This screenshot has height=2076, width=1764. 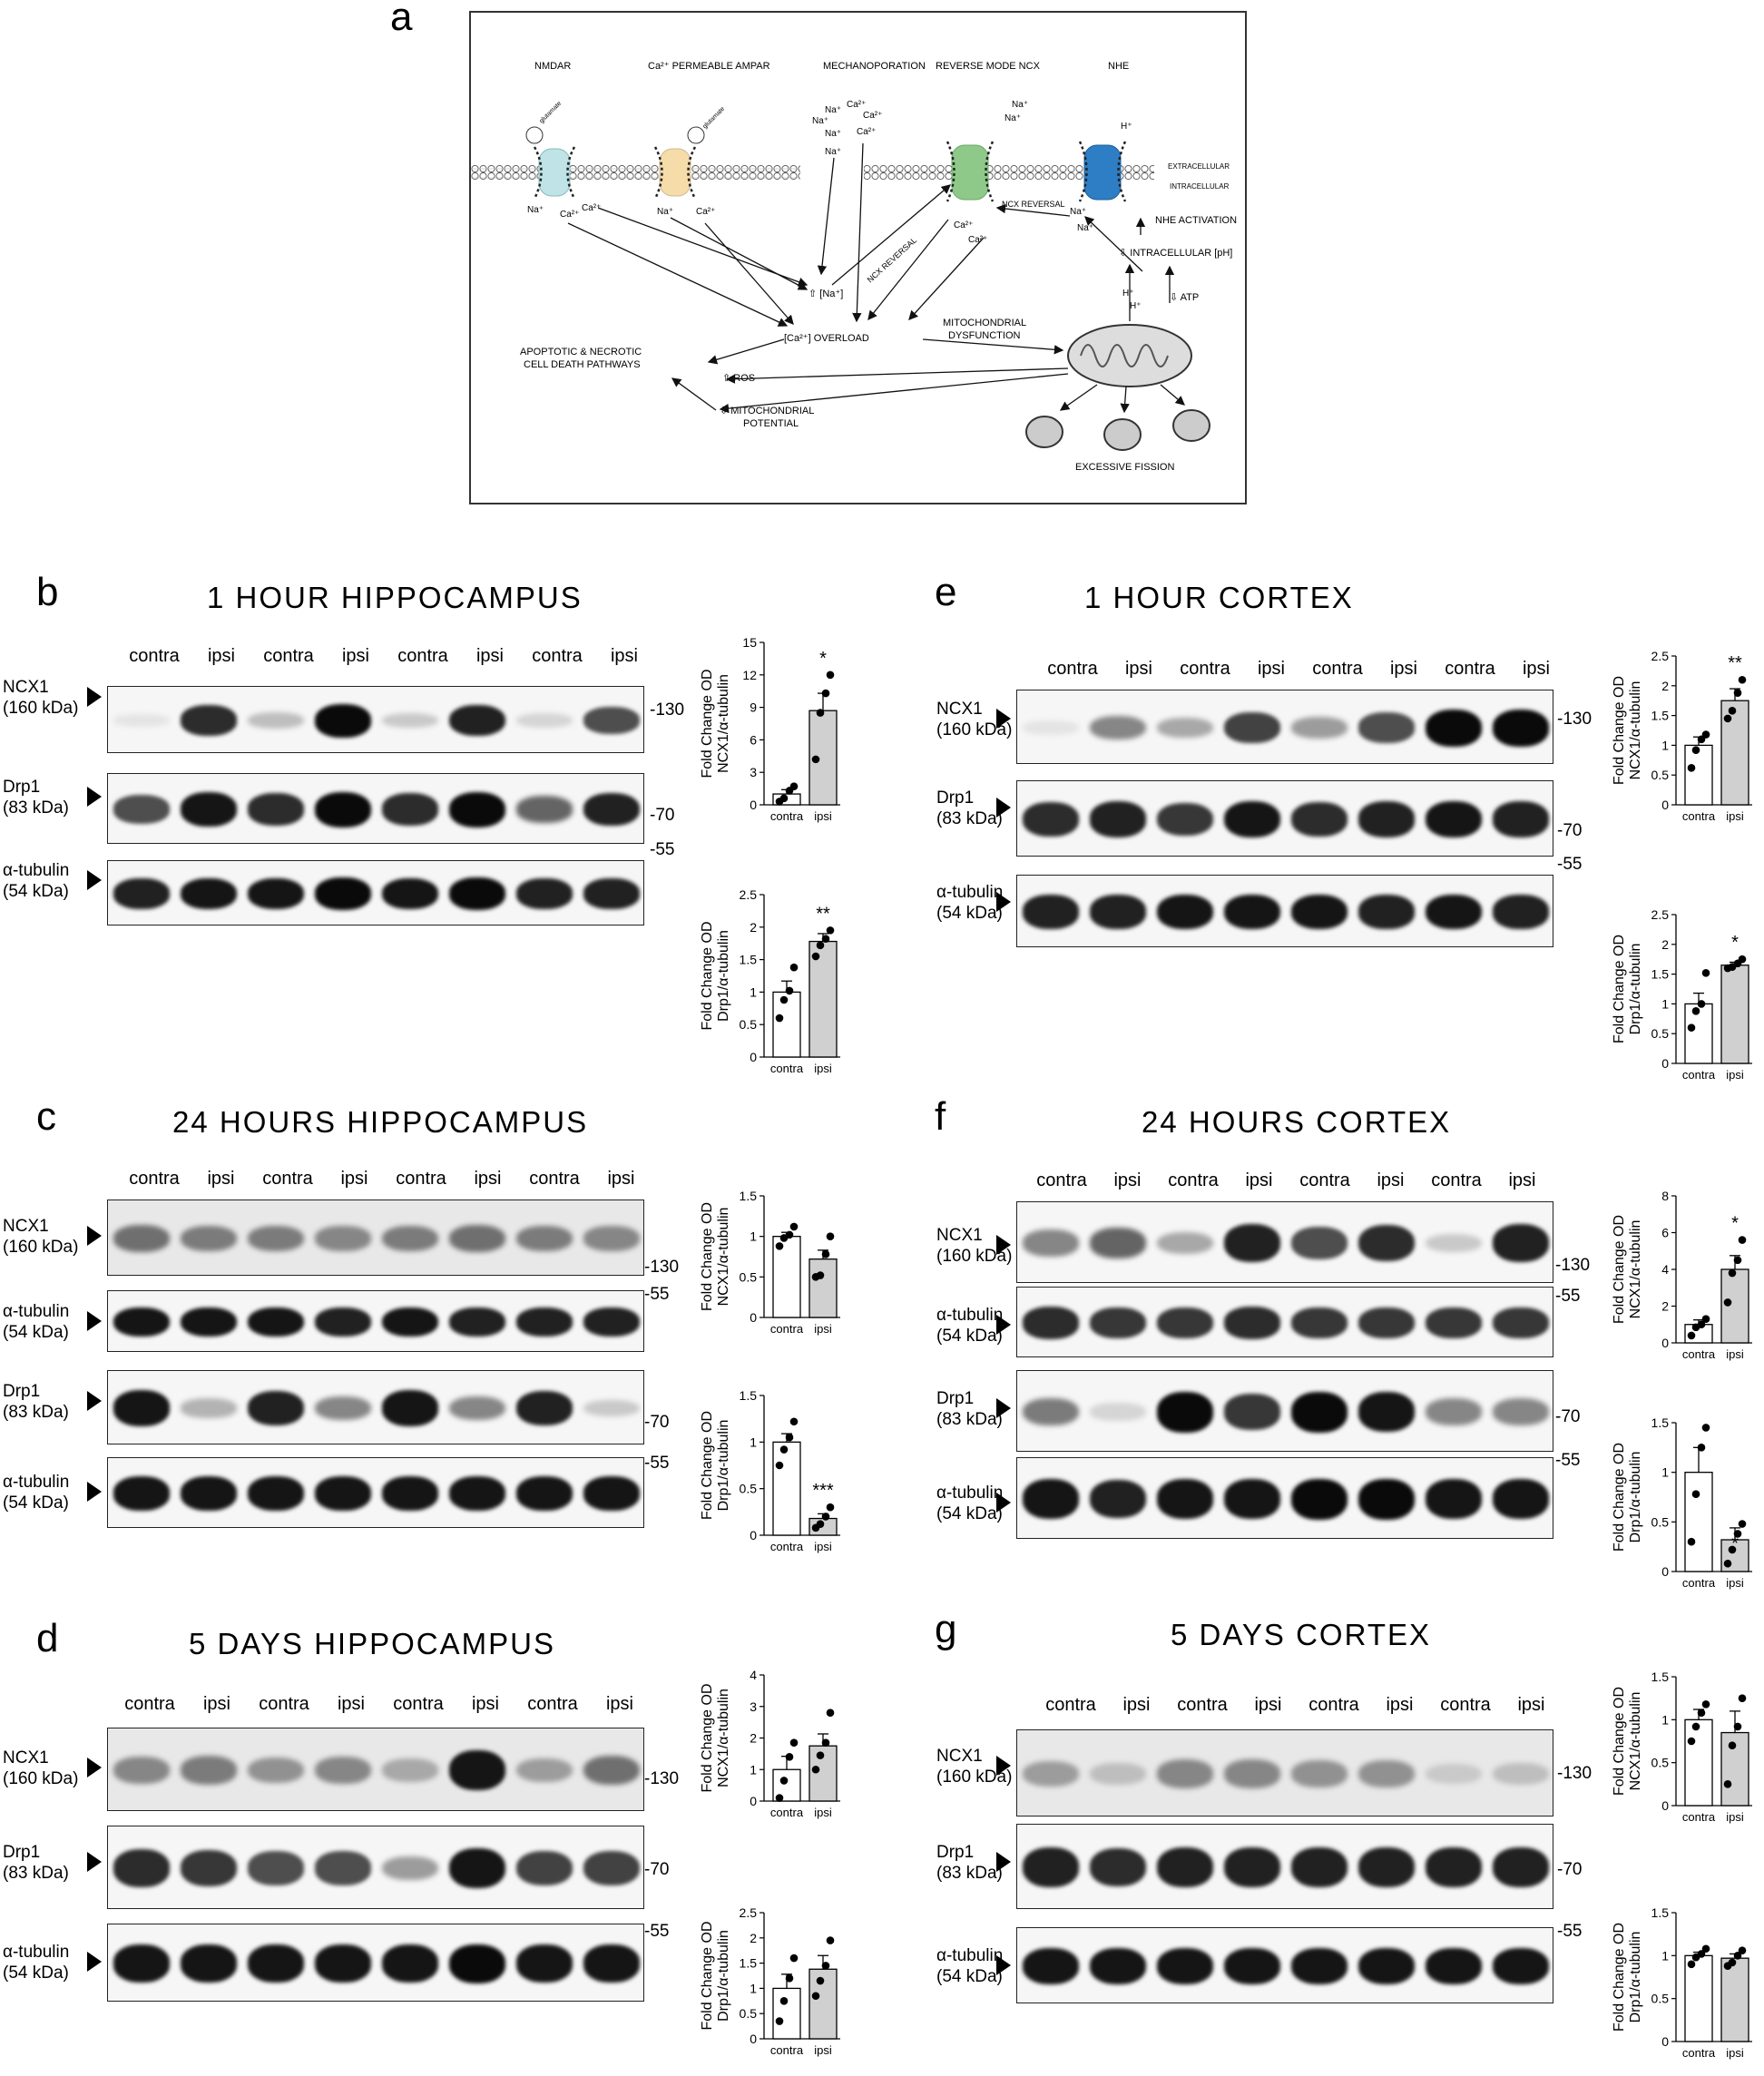 I want to click on y-tick-label: 0.5, so click(x=1660, y=1999).